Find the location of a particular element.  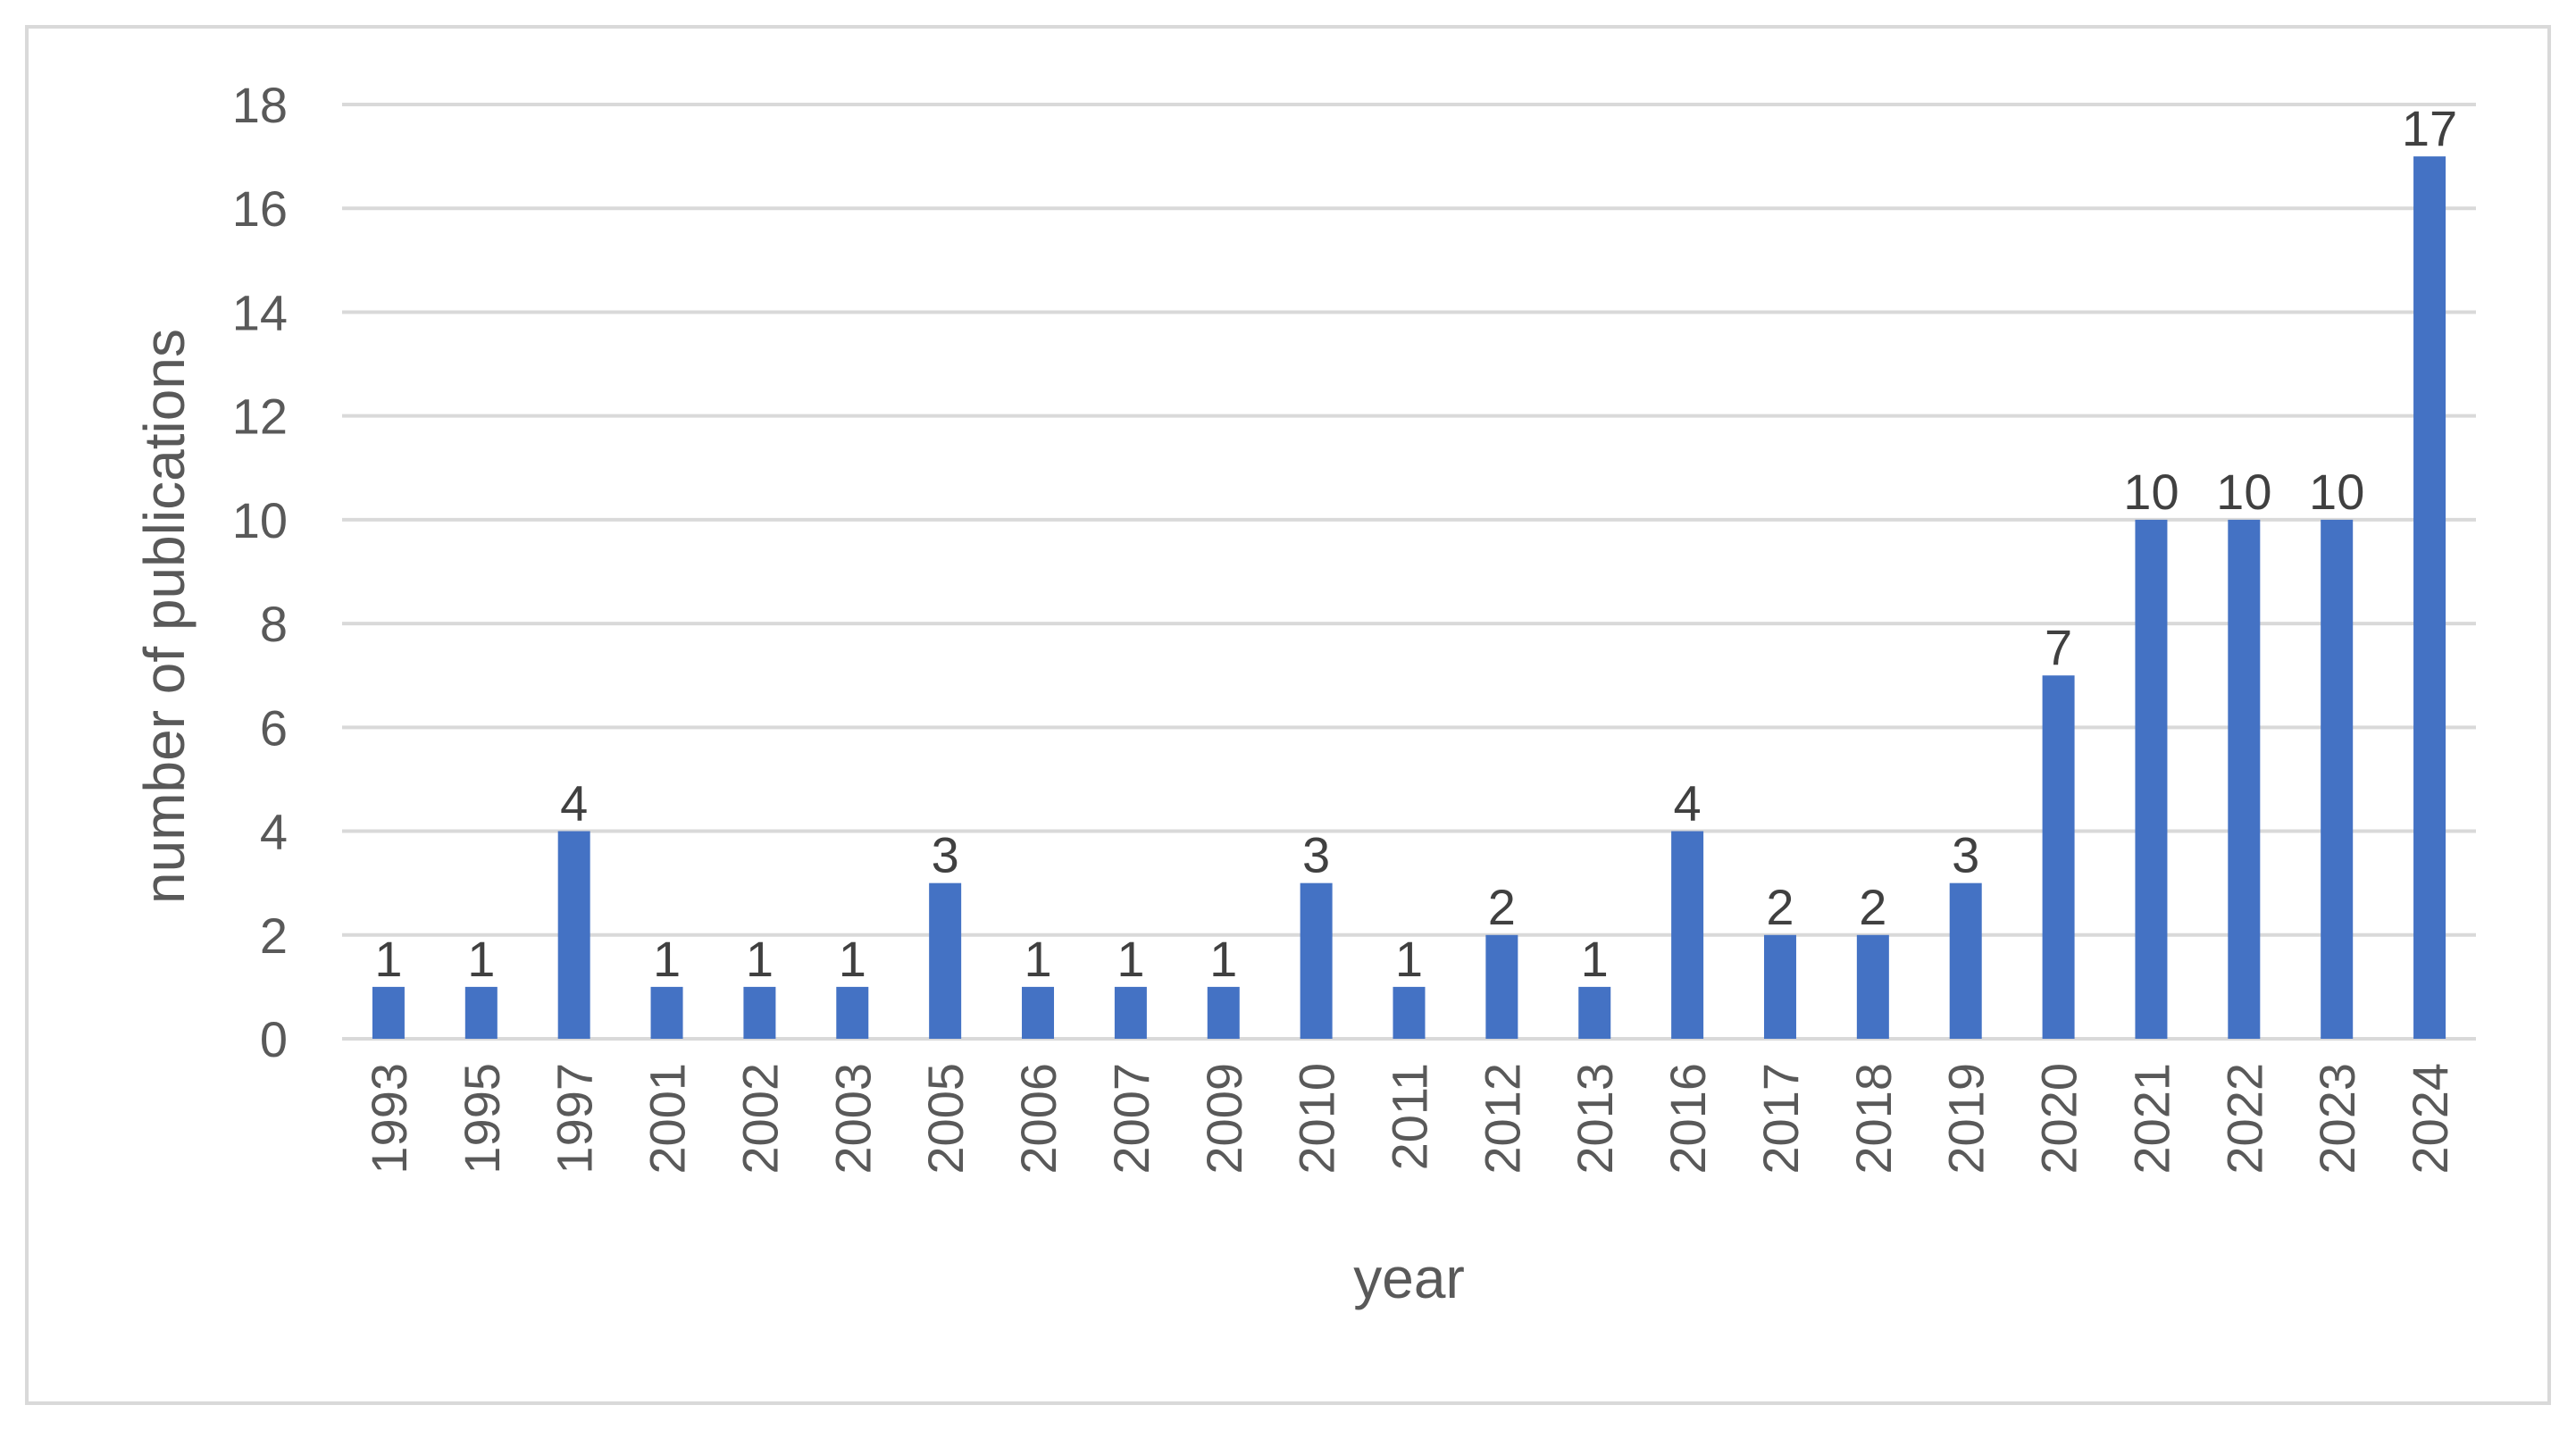

x-axis-title: year is located at coordinates (1409, 1278).